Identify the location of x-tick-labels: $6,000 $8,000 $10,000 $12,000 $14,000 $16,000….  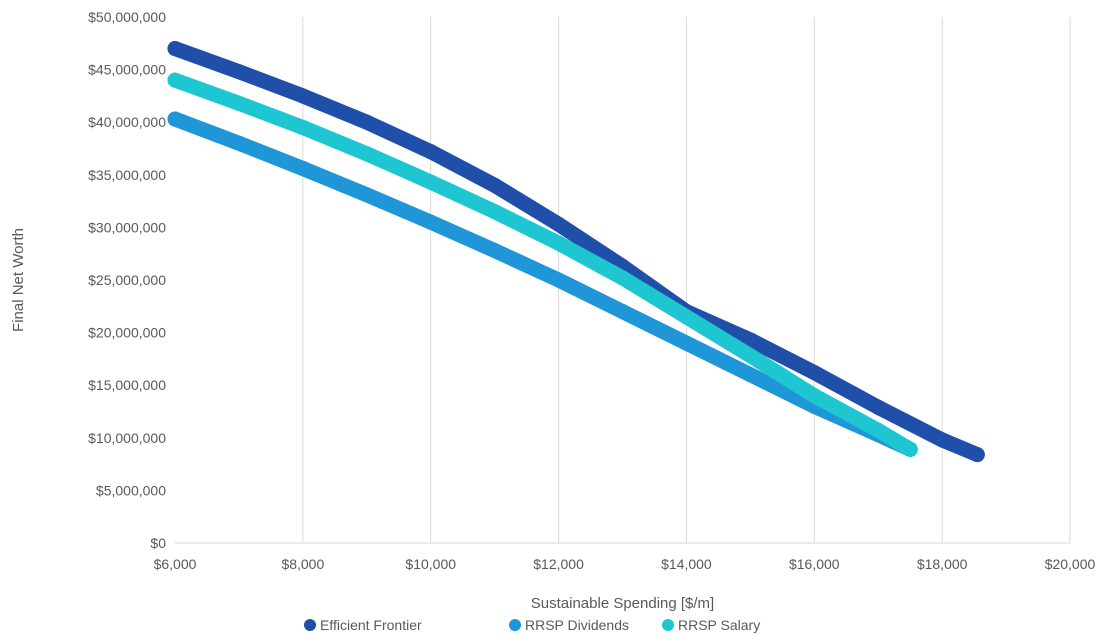
(625, 564).